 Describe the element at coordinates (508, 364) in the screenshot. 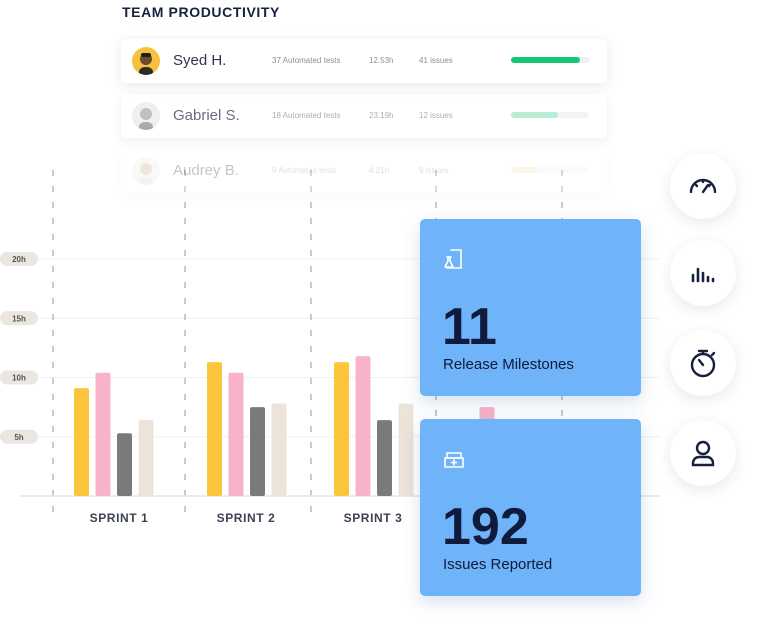

I see `milestones-label: Release Milestones` at that location.